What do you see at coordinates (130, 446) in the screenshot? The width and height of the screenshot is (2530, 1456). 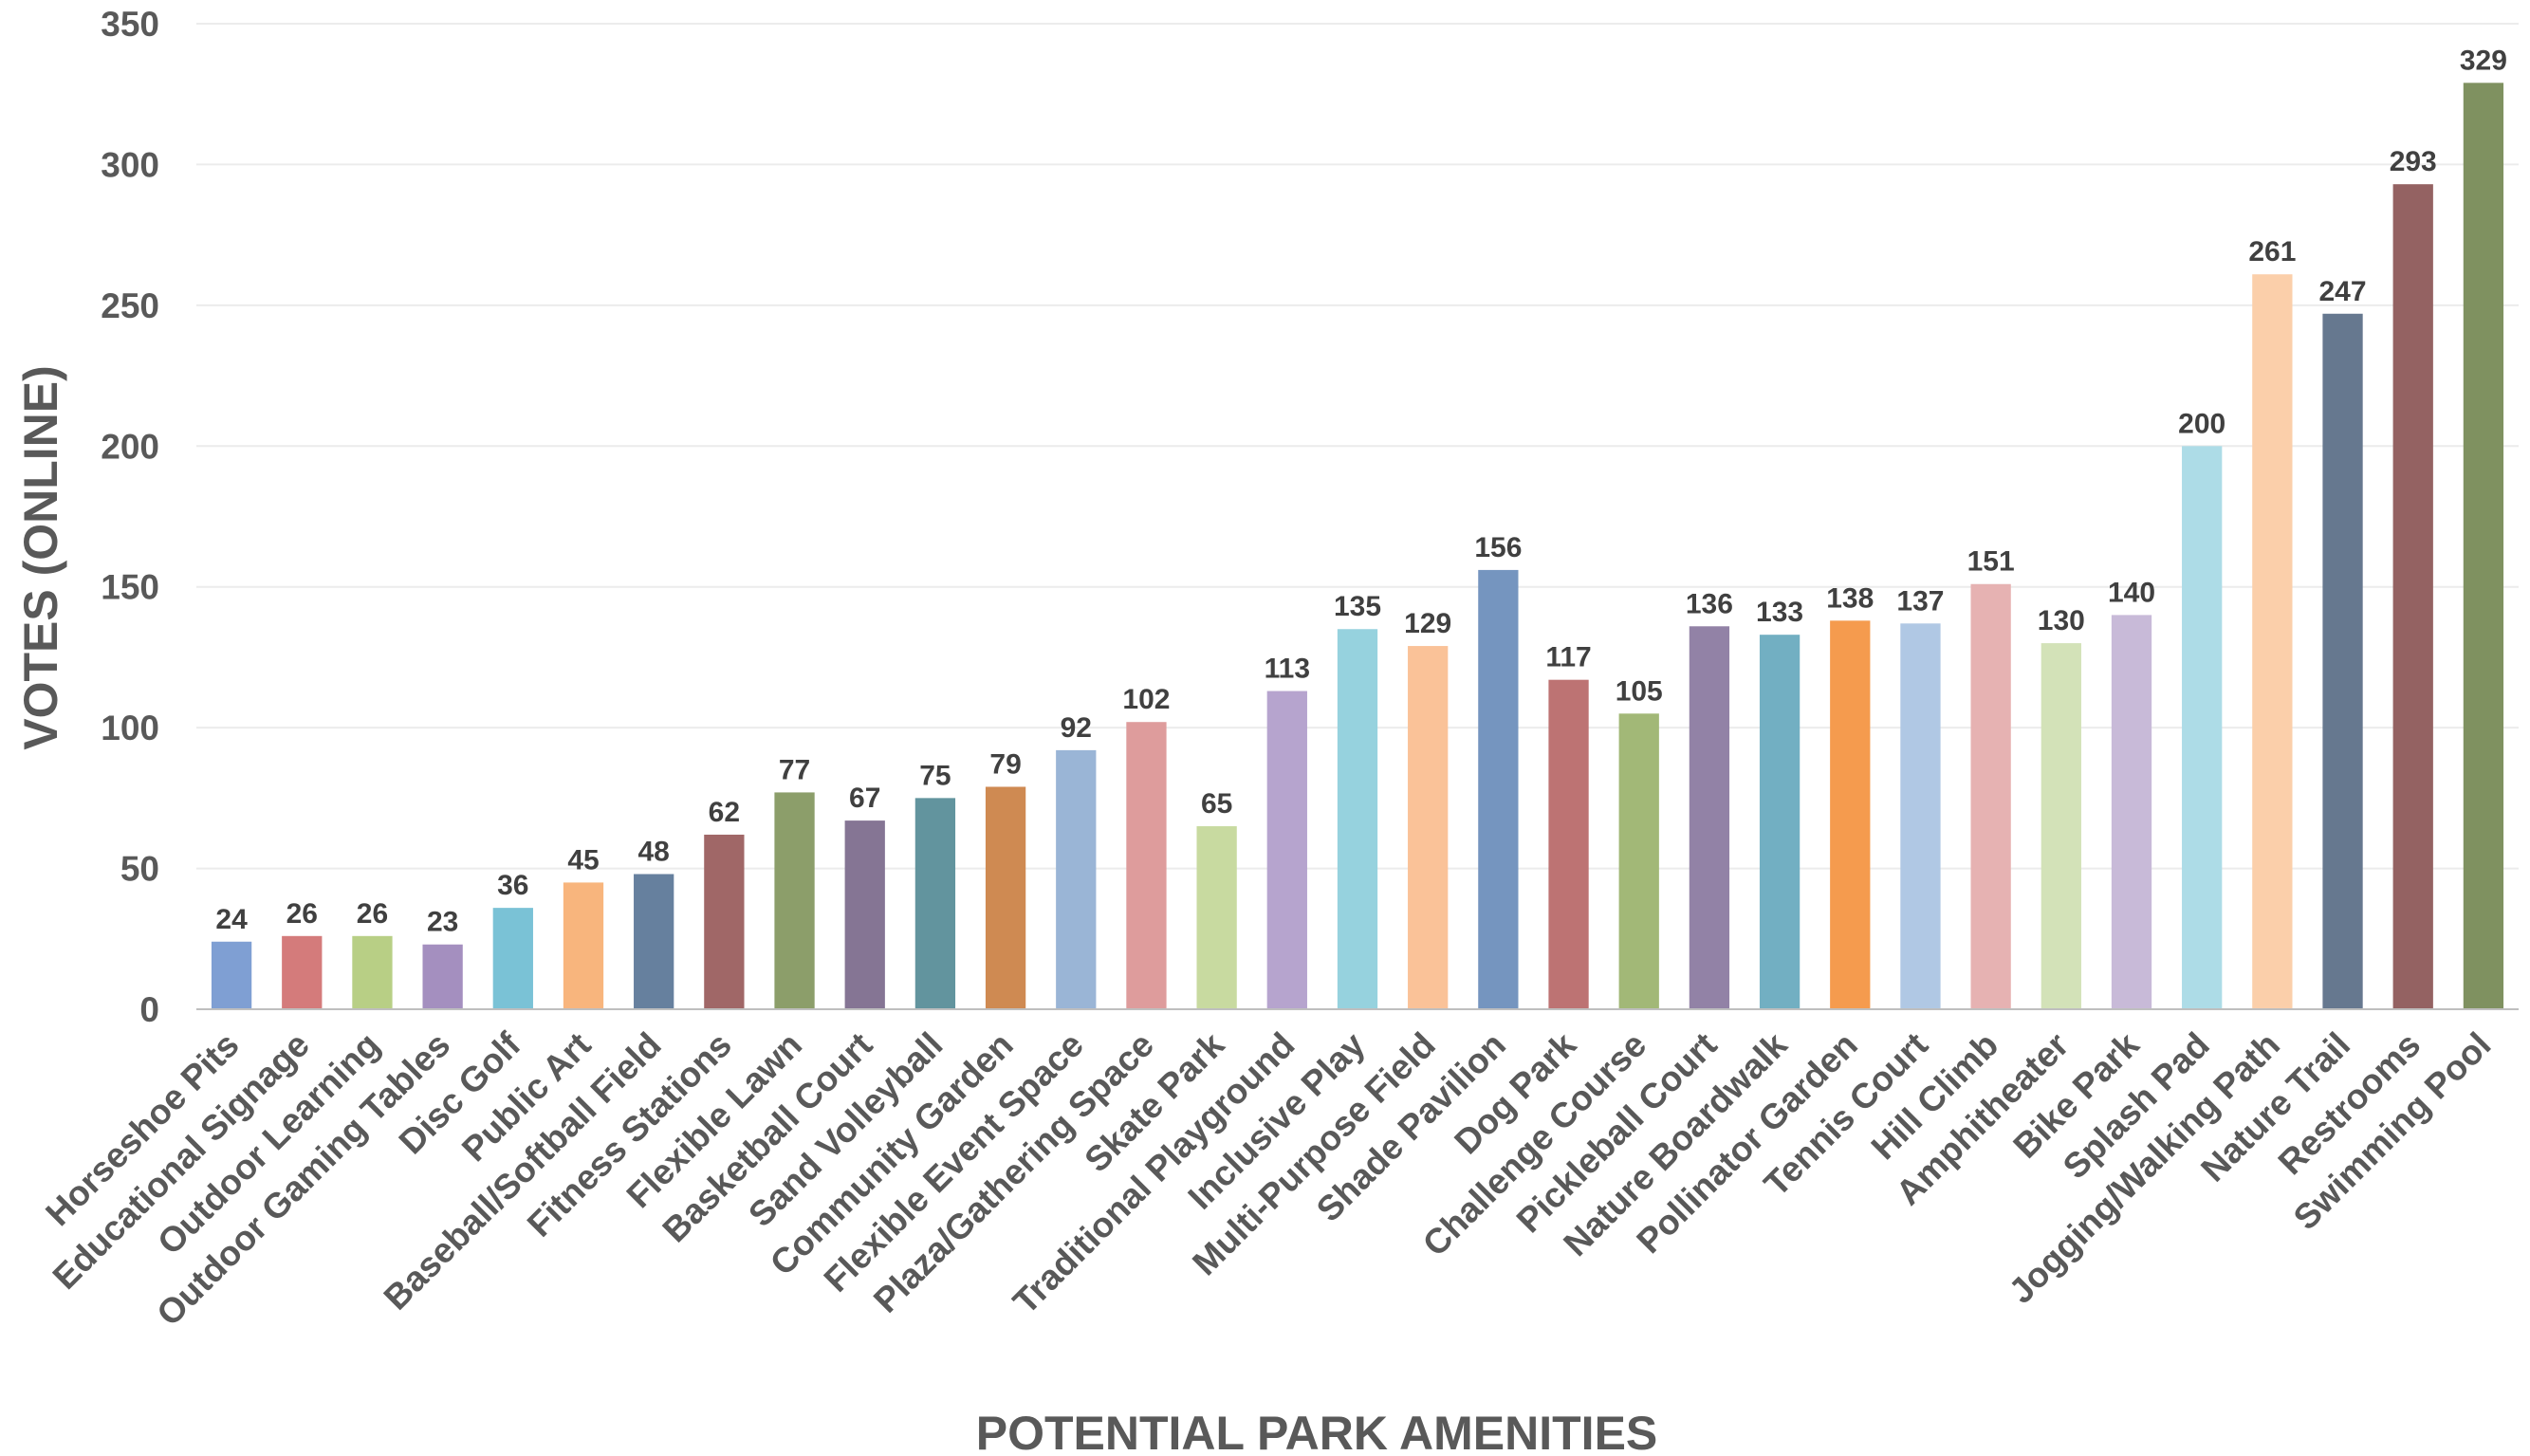 I see `y-tick-label: 200` at bounding box center [130, 446].